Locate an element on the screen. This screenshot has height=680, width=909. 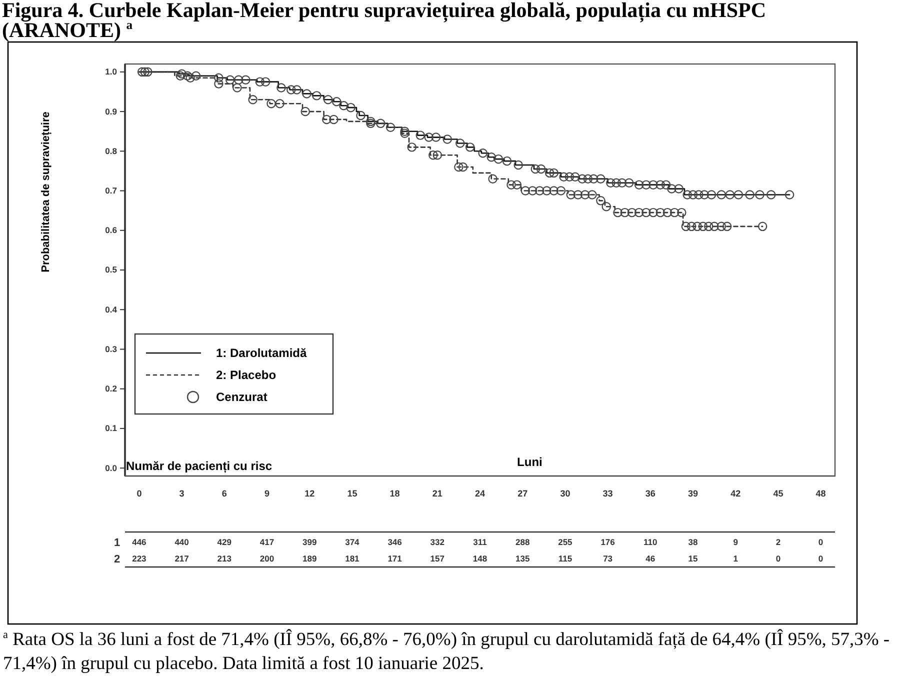
legend-label: 2: Placebo is located at coordinates (246, 375).